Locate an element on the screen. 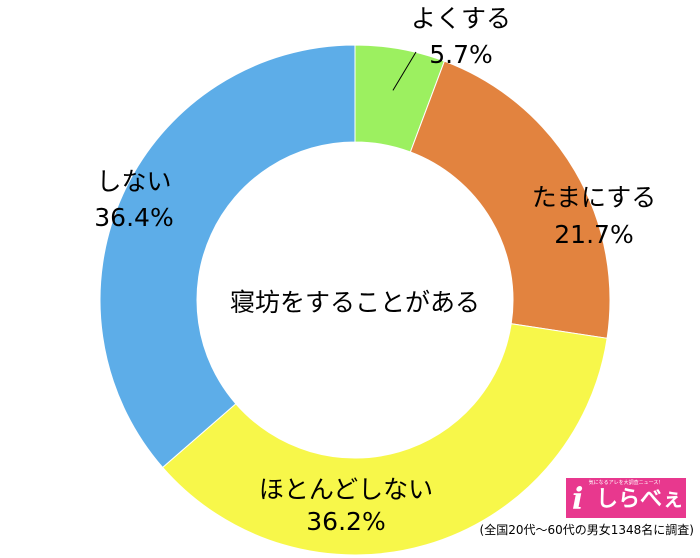 The width and height of the screenshot is (700, 558). survey-source-note: (全国20代〜60代の男女1348名に調査) is located at coordinates (586, 530).